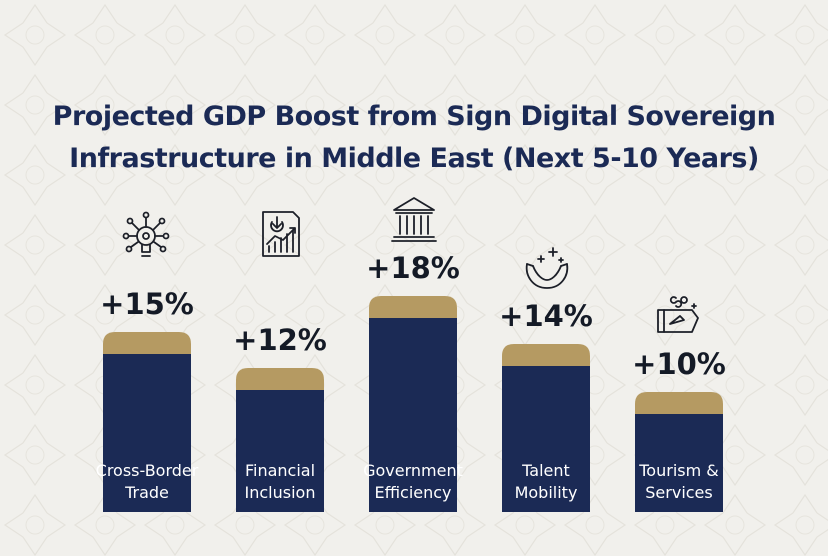 This screenshot has height=556, width=828. Describe the element at coordinates (546, 492) in the screenshot. I see `category-label: Mobility` at that location.